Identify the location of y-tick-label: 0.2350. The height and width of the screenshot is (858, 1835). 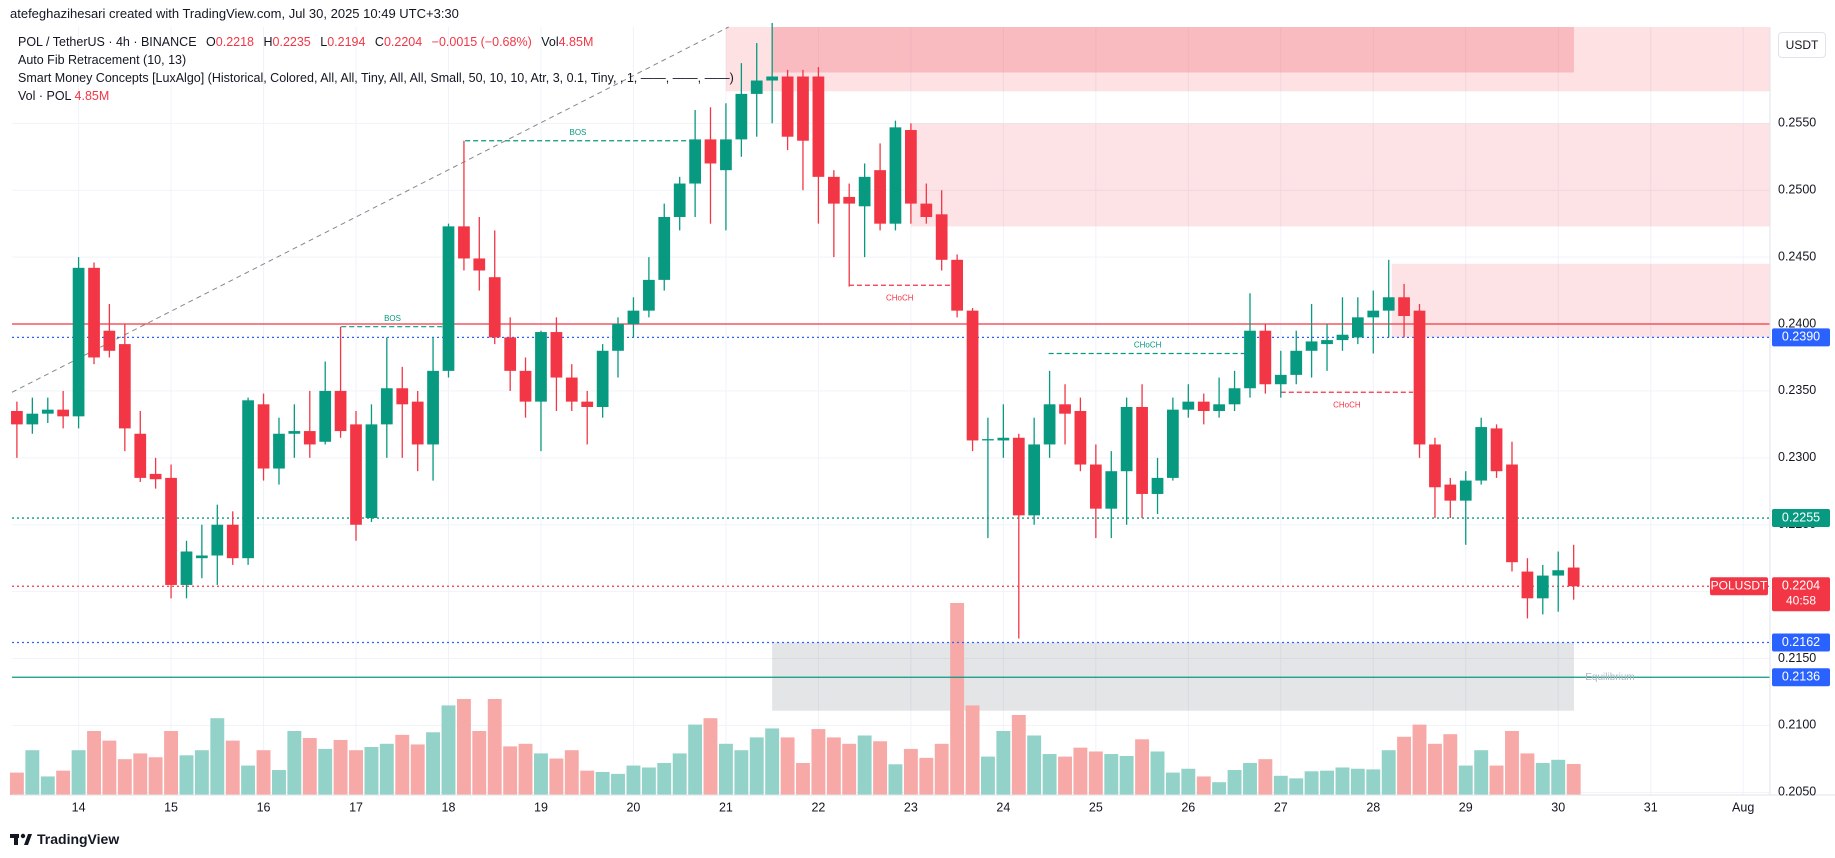
(1797, 390).